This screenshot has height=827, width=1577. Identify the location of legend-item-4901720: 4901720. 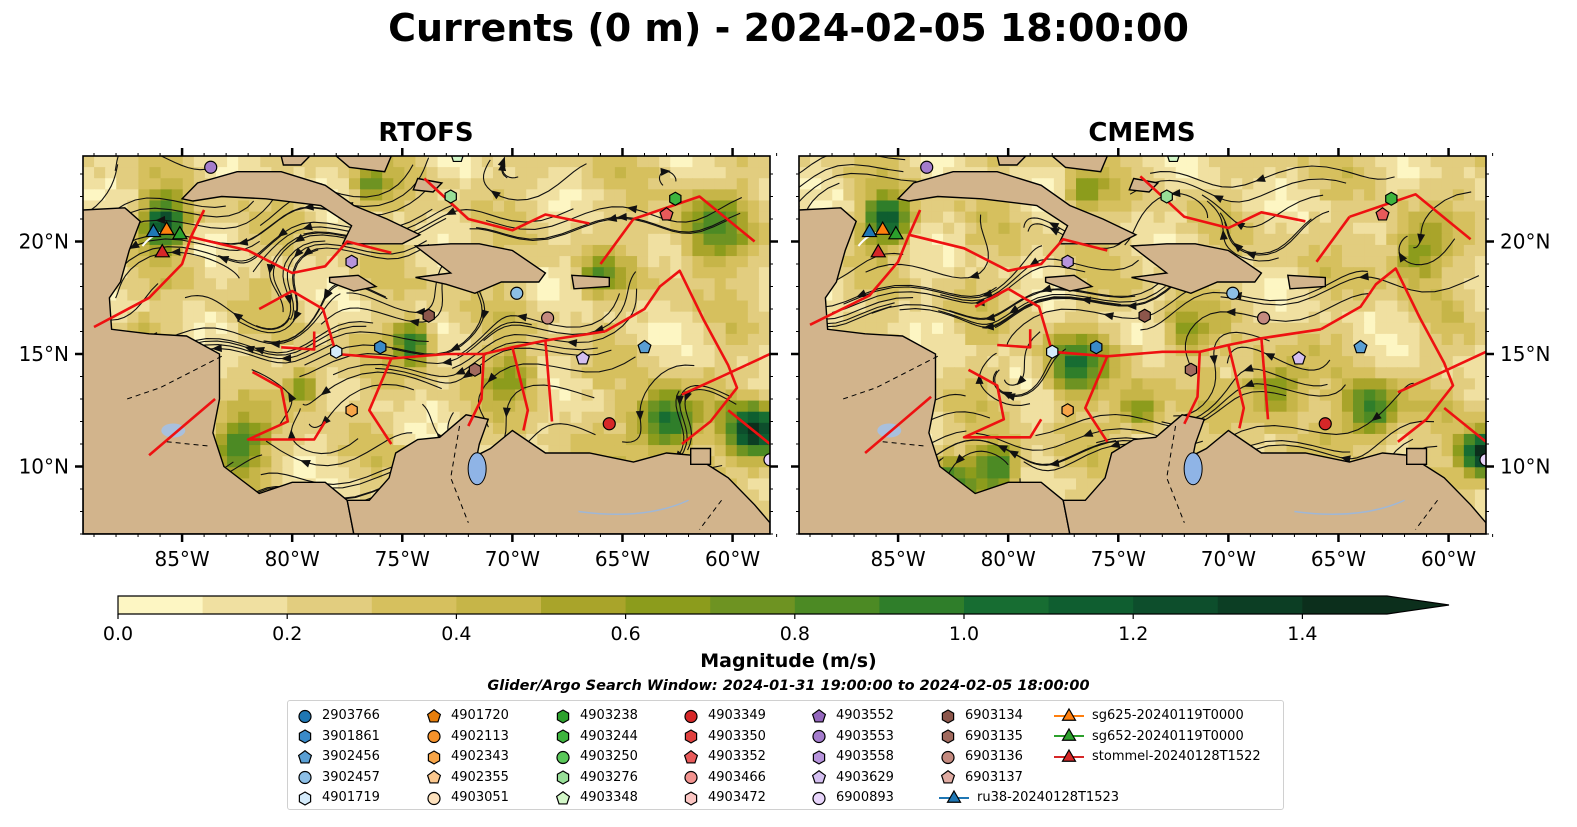
(467, 715).